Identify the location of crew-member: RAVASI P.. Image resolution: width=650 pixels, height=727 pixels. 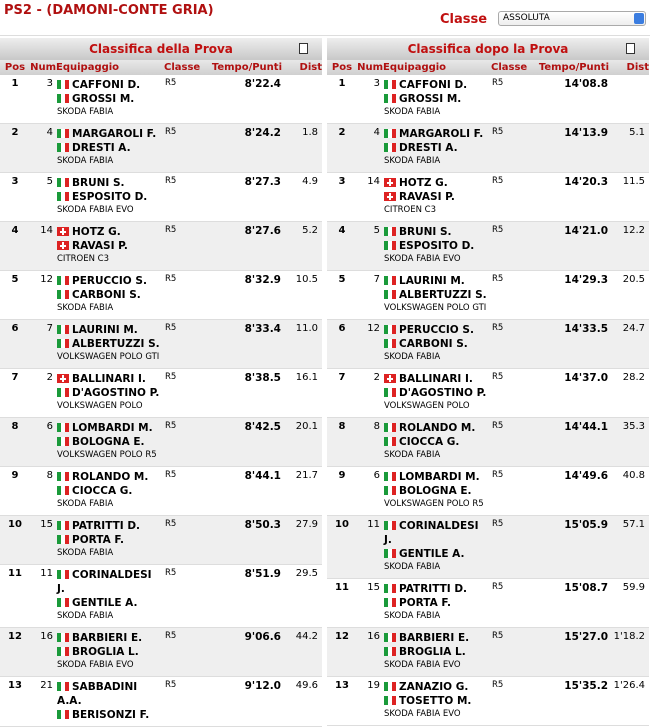
(437, 197).